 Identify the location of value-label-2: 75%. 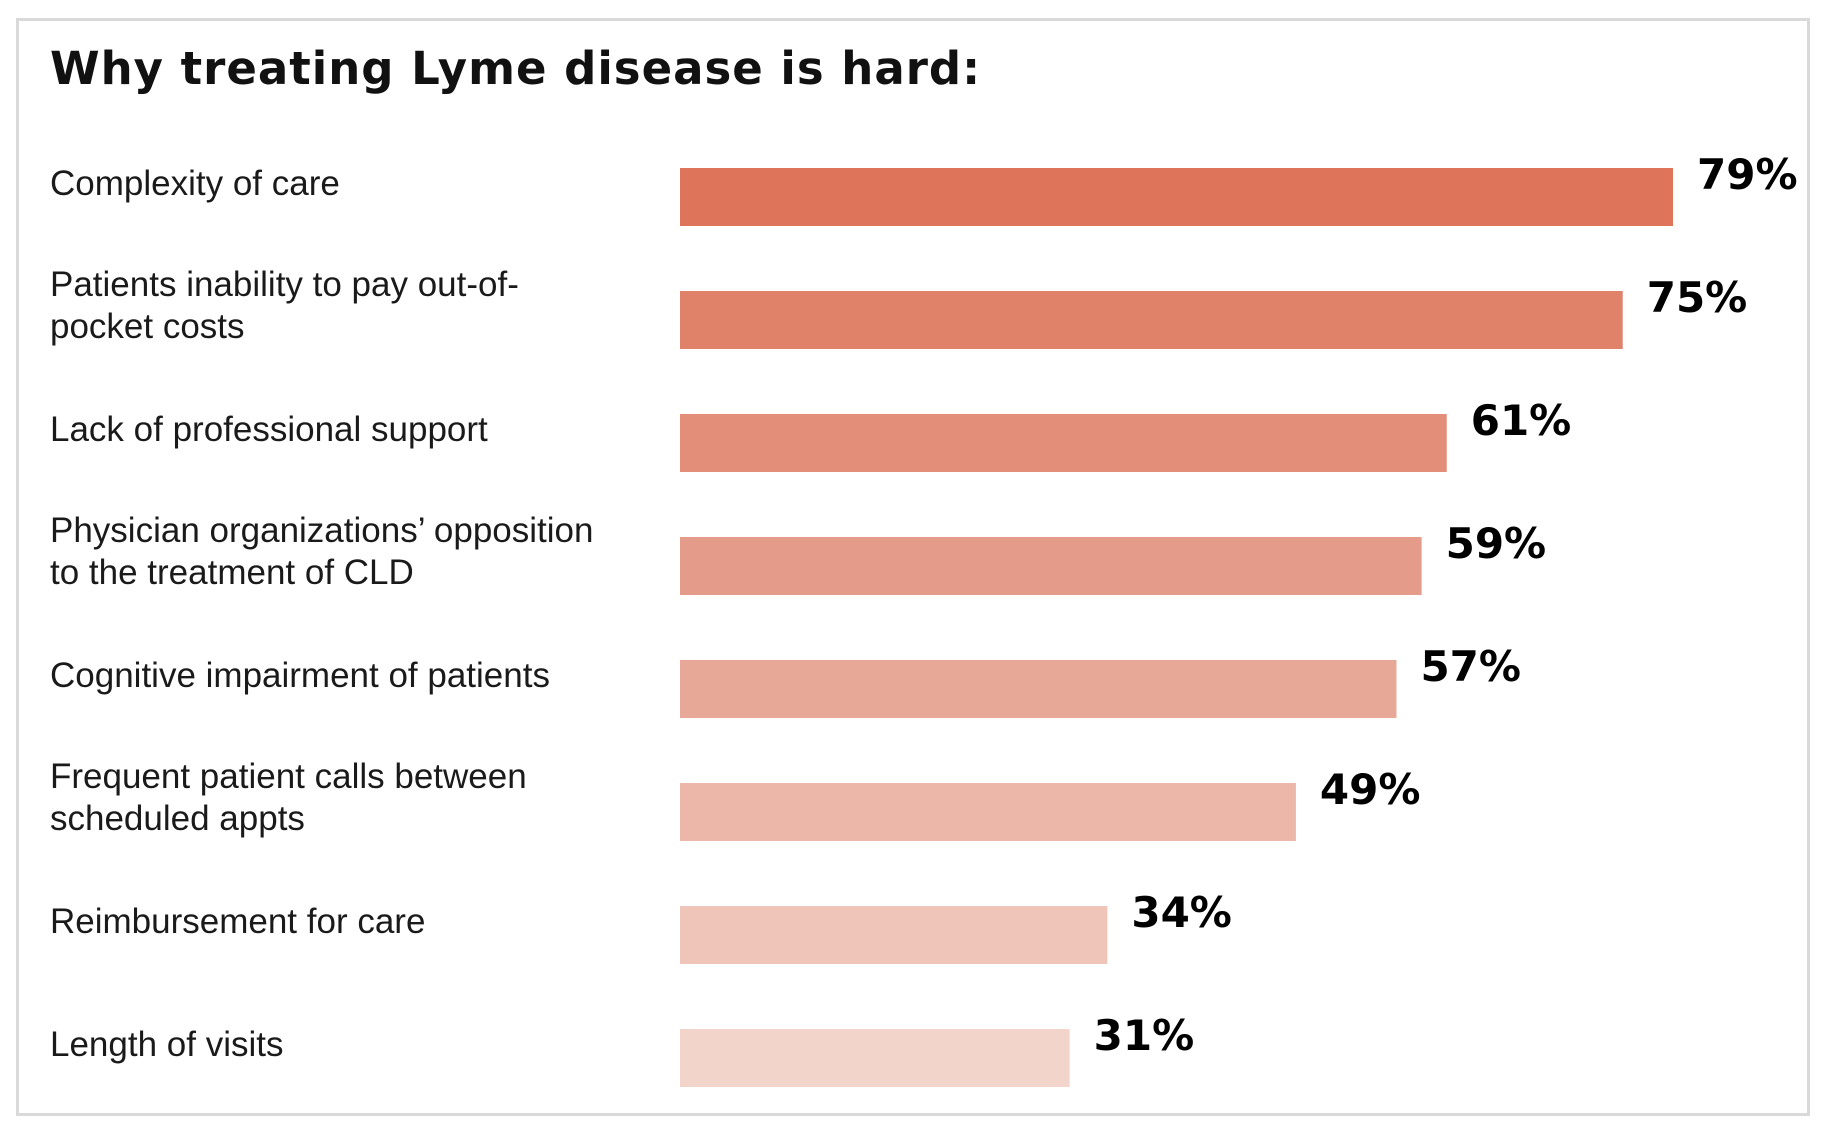
(1697, 297).